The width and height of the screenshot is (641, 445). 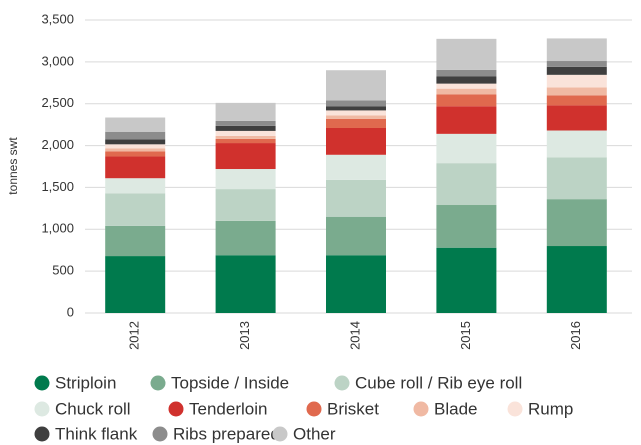 I want to click on legend-label: Brisket, so click(x=353, y=408).